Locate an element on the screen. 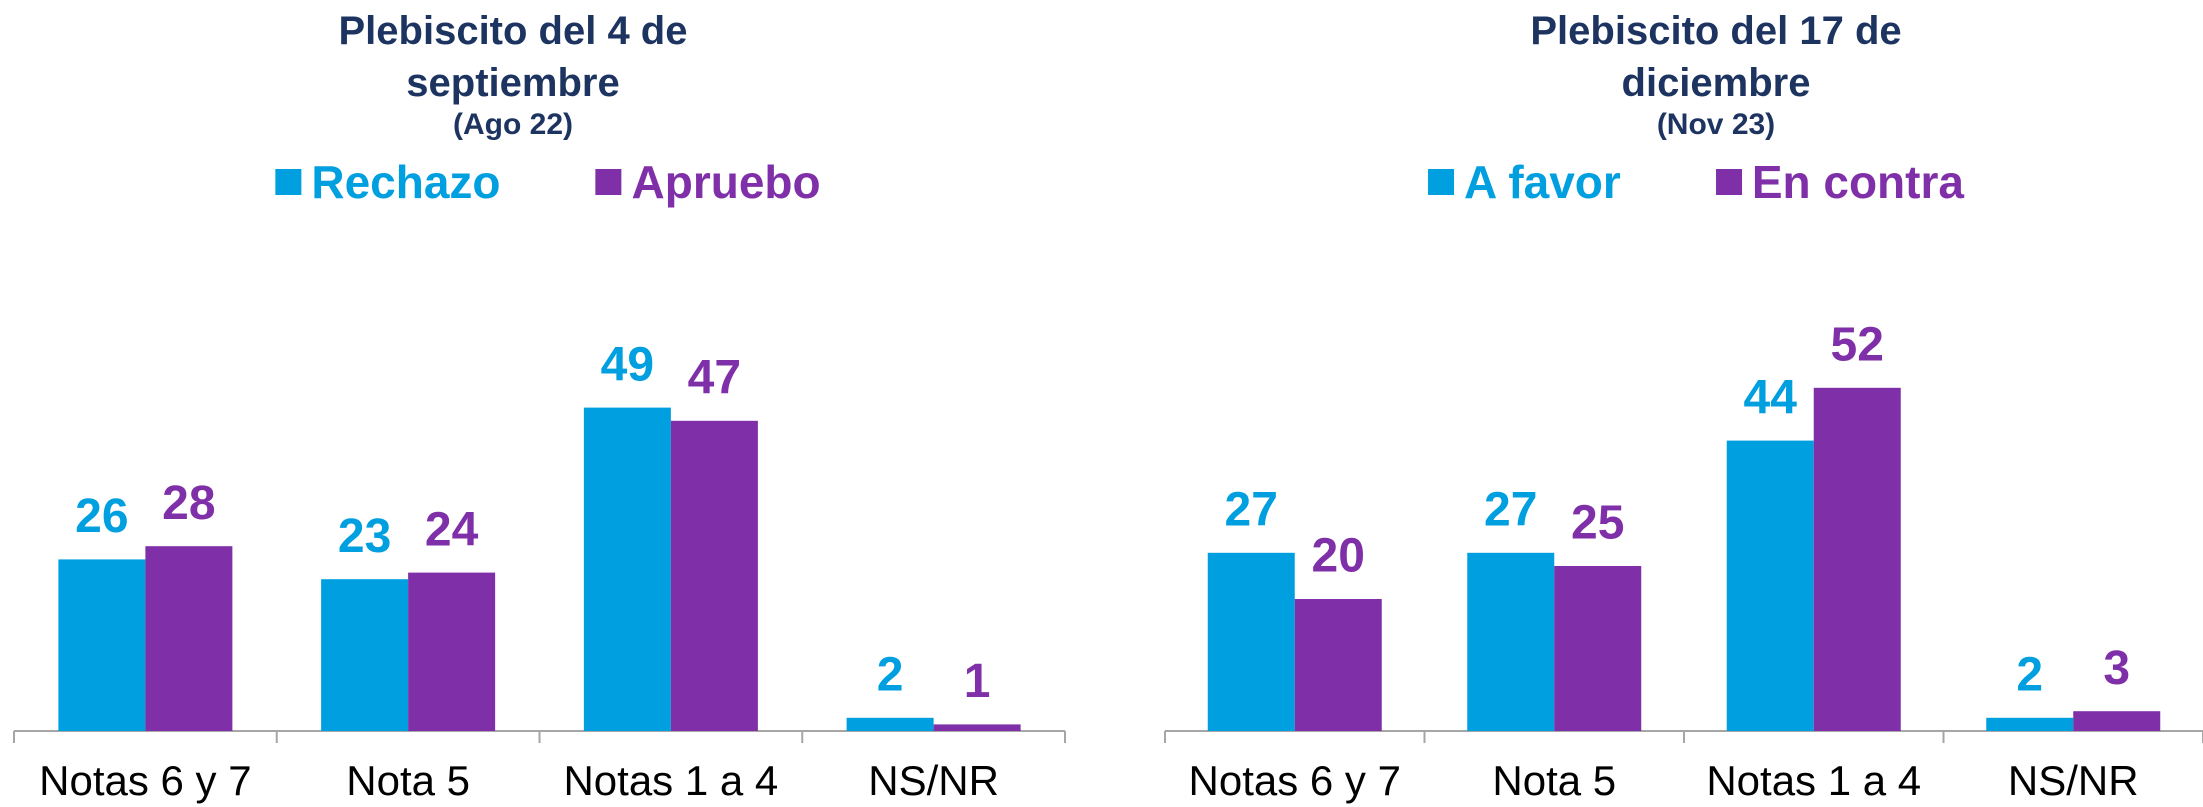  data-label: 24 is located at coordinates (452, 529).